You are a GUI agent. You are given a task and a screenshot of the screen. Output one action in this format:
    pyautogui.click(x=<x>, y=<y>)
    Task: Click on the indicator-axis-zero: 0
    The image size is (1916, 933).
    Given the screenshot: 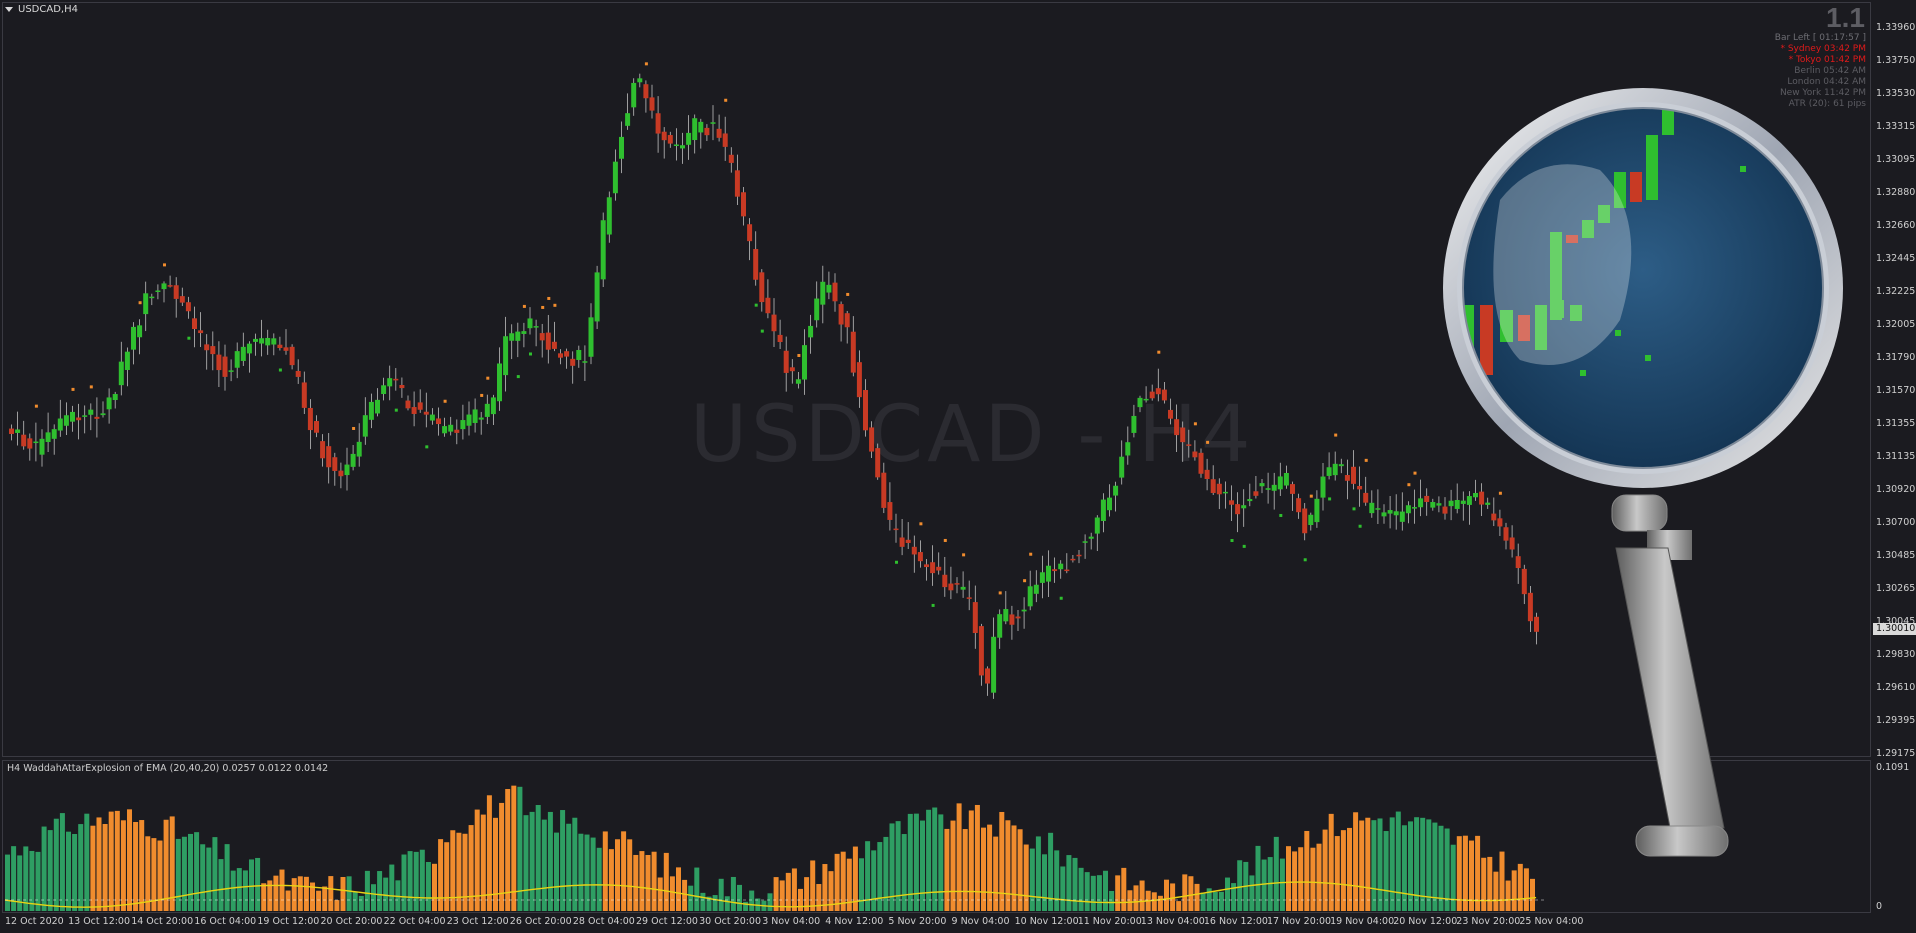 What is the action you would take?
    pyautogui.click(x=1879, y=906)
    